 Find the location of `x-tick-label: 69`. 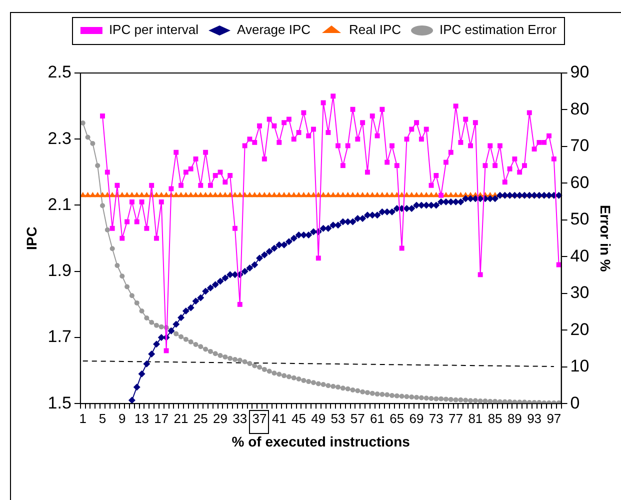

x-tick-label: 69 is located at coordinates (416, 418).